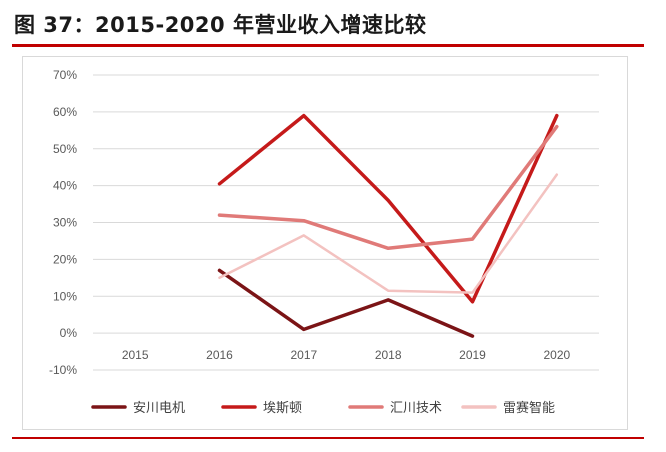 The image size is (666, 452). I want to click on y-tick-label: 20%, so click(65, 259).